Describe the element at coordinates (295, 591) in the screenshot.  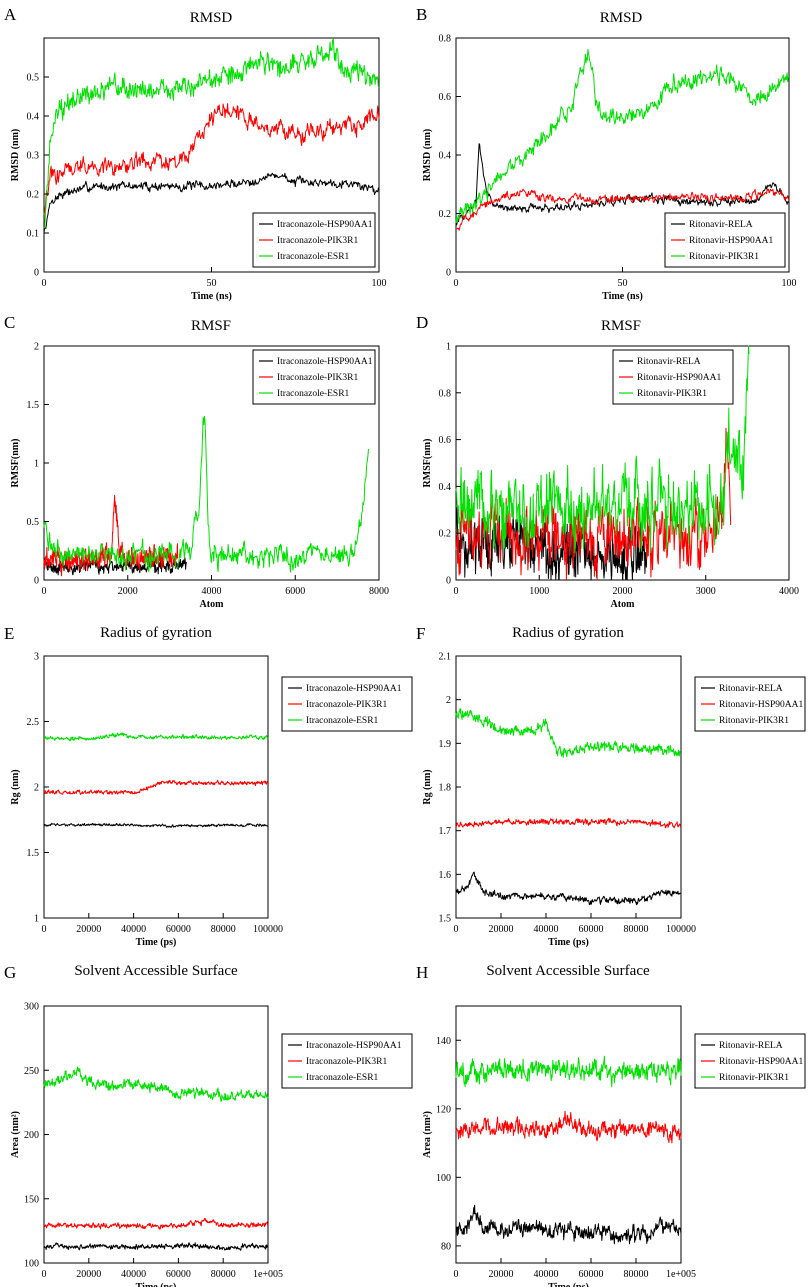
I see `x-tick-label: 6000` at that location.